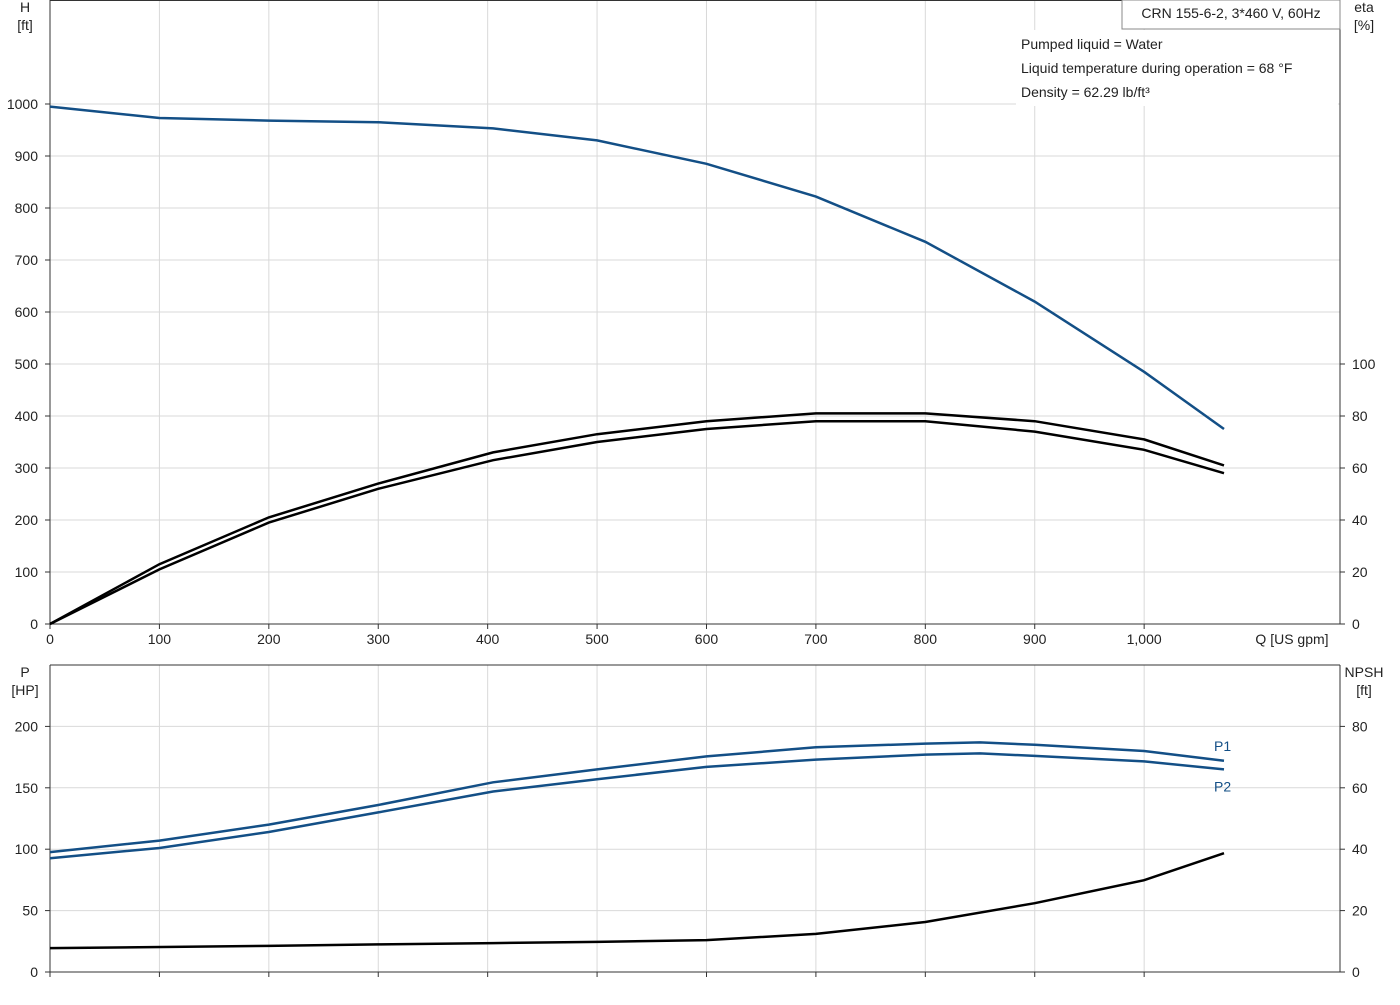 The height and width of the screenshot is (1005, 1400). Describe the element at coordinates (1291, 639) in the screenshot. I see `x-axis-label: Q [US gpm]` at that location.